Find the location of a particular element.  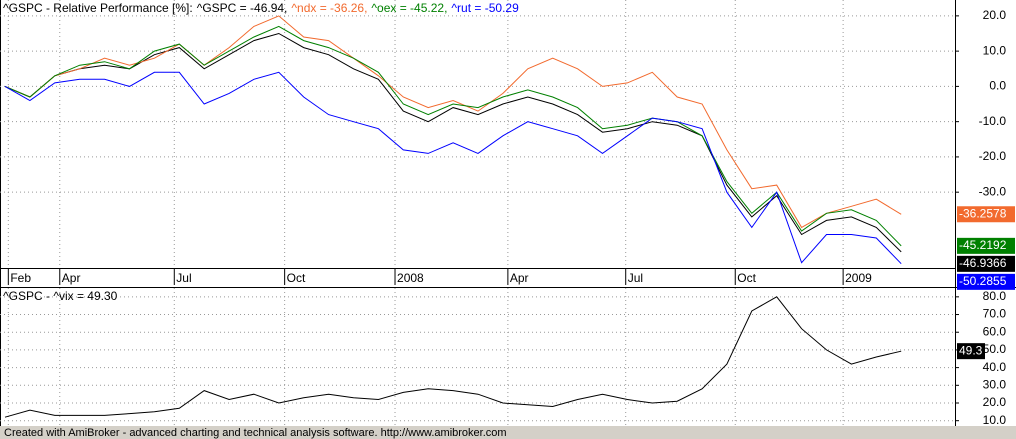

footer-bar is located at coordinates (508, 432).